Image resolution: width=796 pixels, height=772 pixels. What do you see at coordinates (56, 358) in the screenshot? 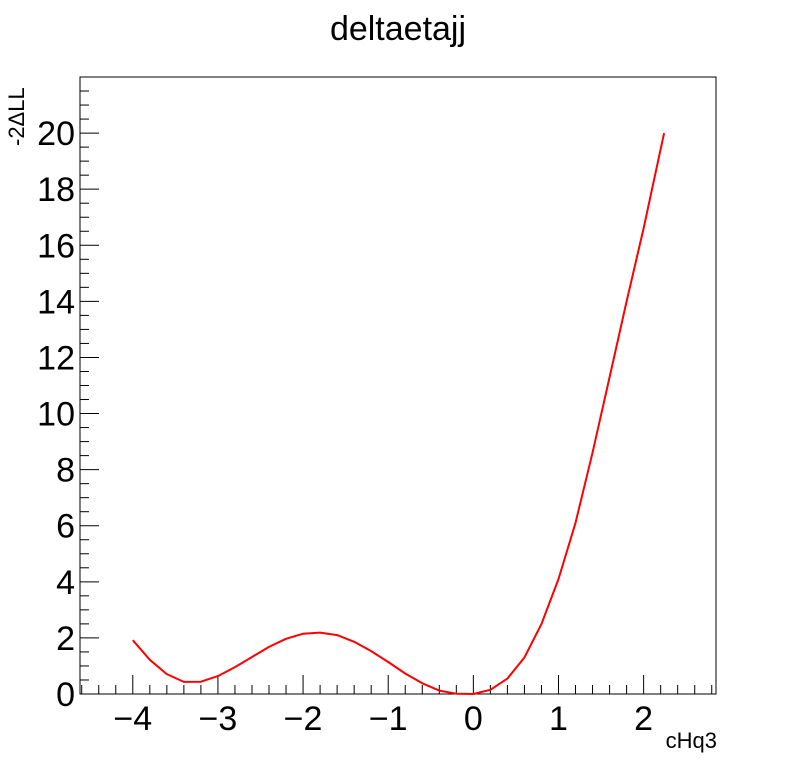
I see `y-tick-label: 12` at bounding box center [56, 358].